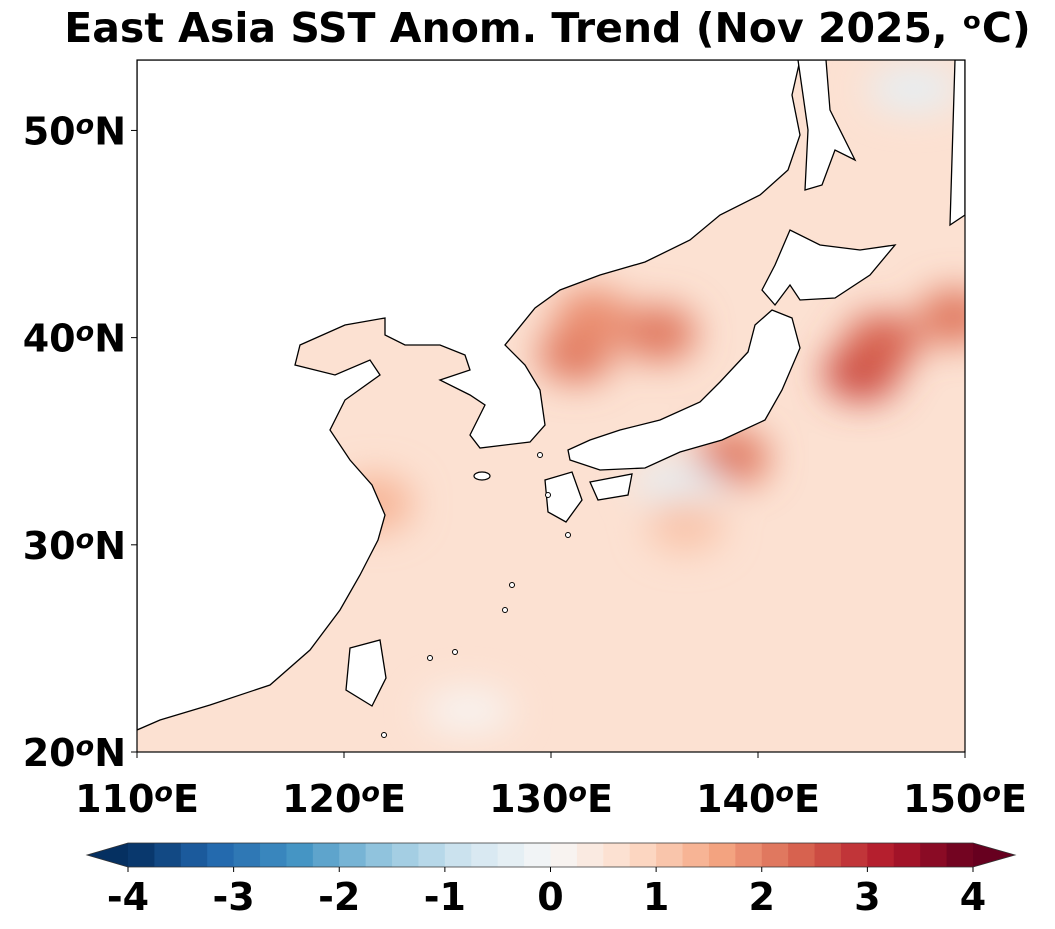 Image resolution: width=1055 pixels, height=929 pixels. What do you see at coordinates (339, 897) in the screenshot?
I see `colorbar-tick-label: -2` at bounding box center [339, 897].